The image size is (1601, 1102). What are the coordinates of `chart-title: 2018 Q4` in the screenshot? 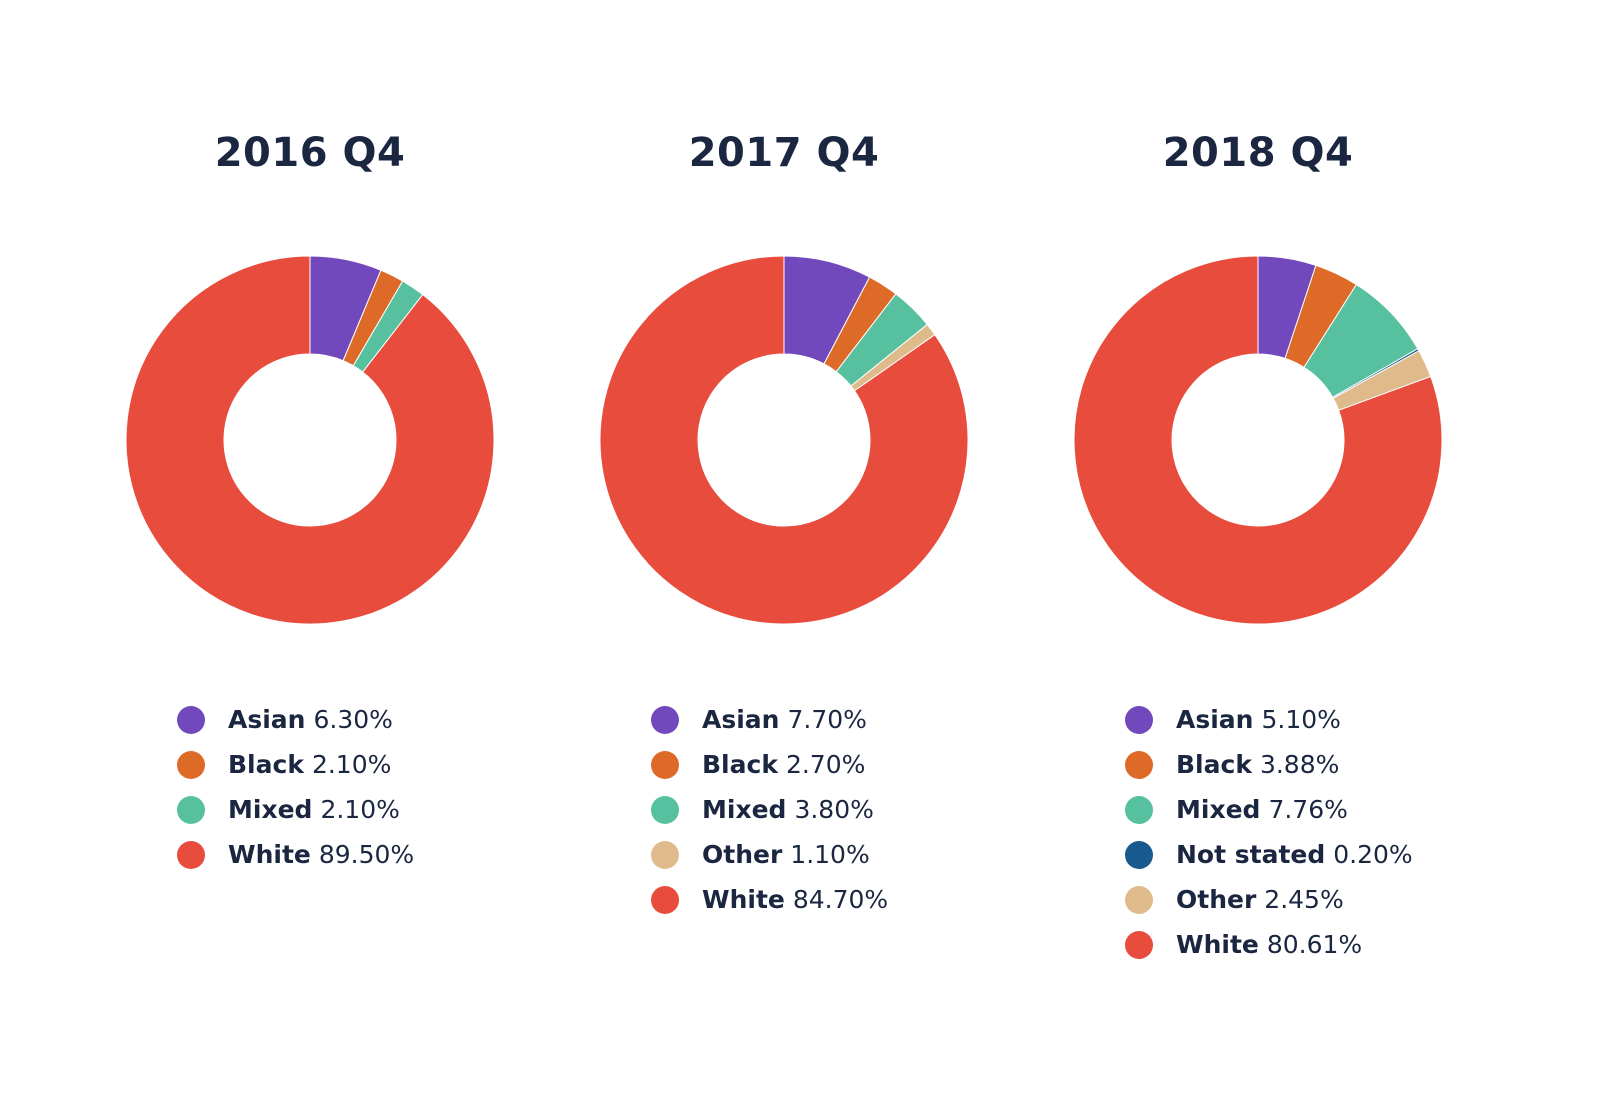 It's located at (1258, 153).